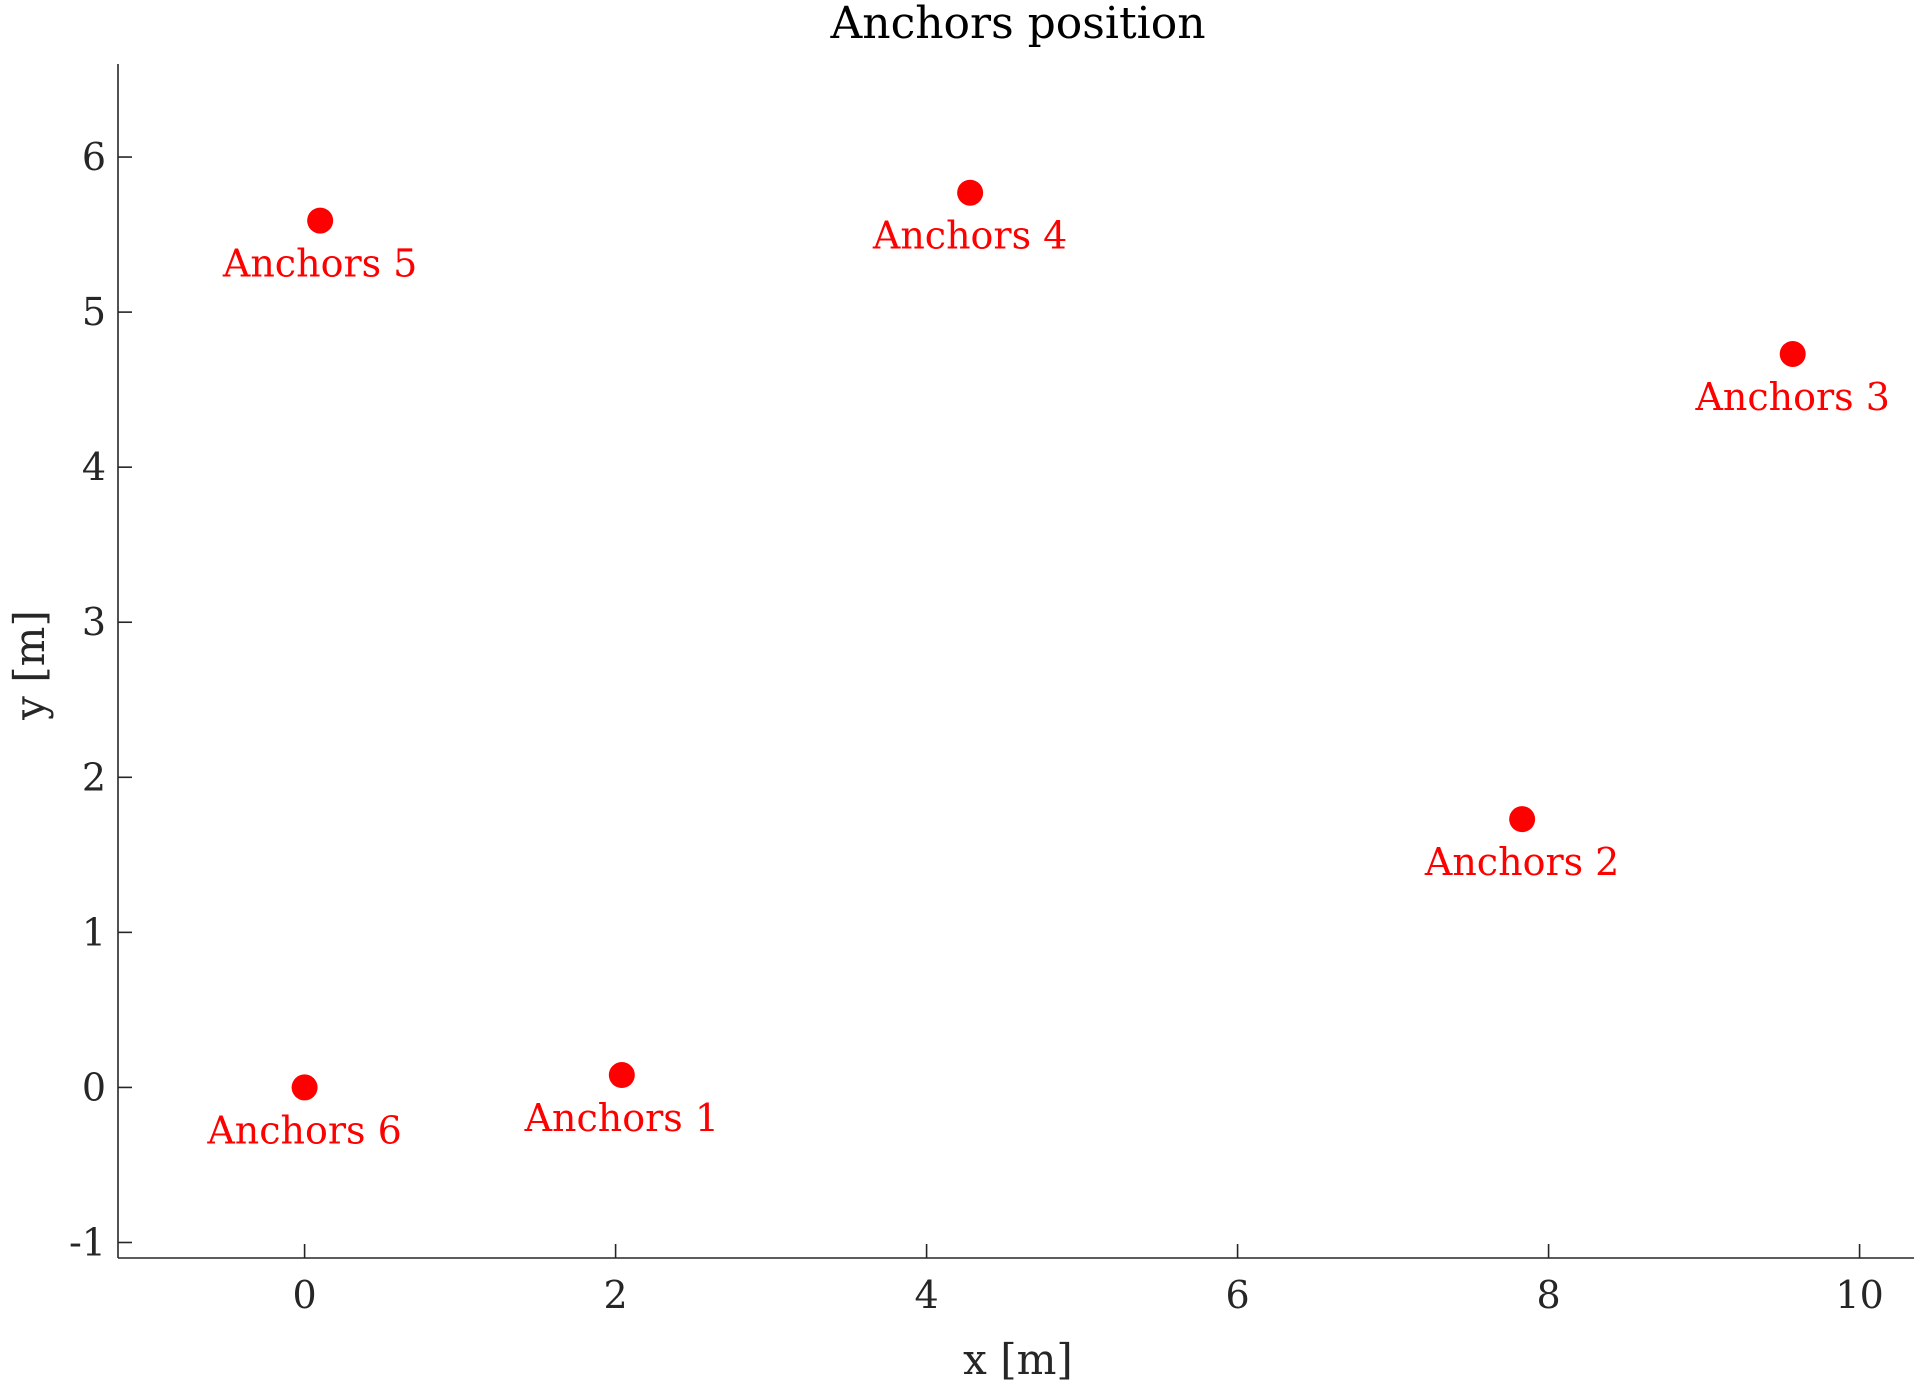  Describe the element at coordinates (305, 1295) in the screenshot. I see `x-tick-label: 0` at that location.